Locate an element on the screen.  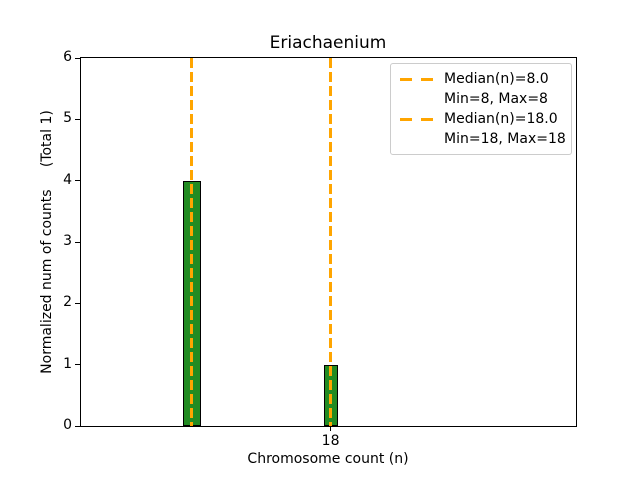
y-tick-label: 0 is located at coordinates (67, 425).